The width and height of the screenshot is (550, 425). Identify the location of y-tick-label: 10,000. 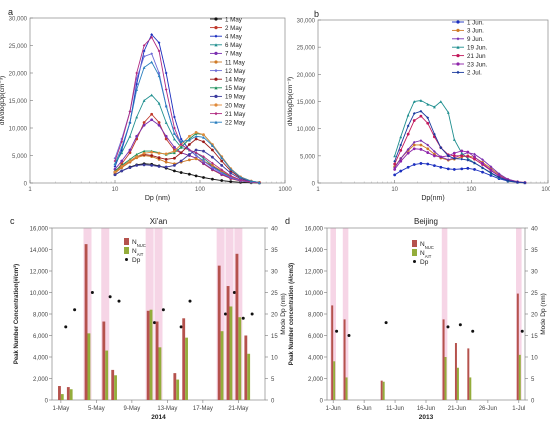
(39, 294).